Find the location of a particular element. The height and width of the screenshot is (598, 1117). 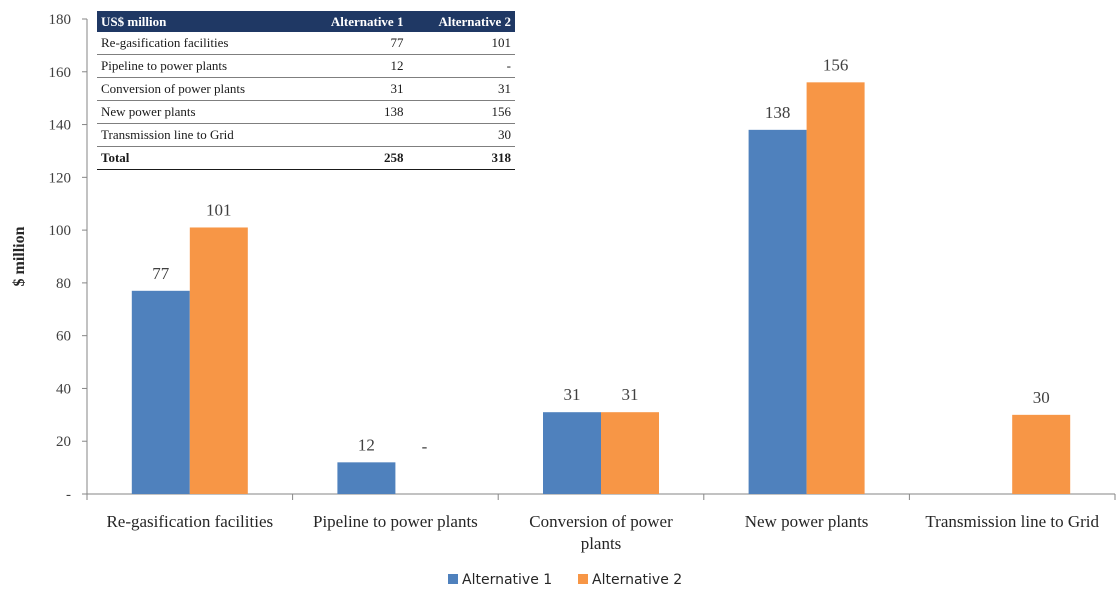

table-row: Conversion of power plants 31 31 is located at coordinates (306, 89).